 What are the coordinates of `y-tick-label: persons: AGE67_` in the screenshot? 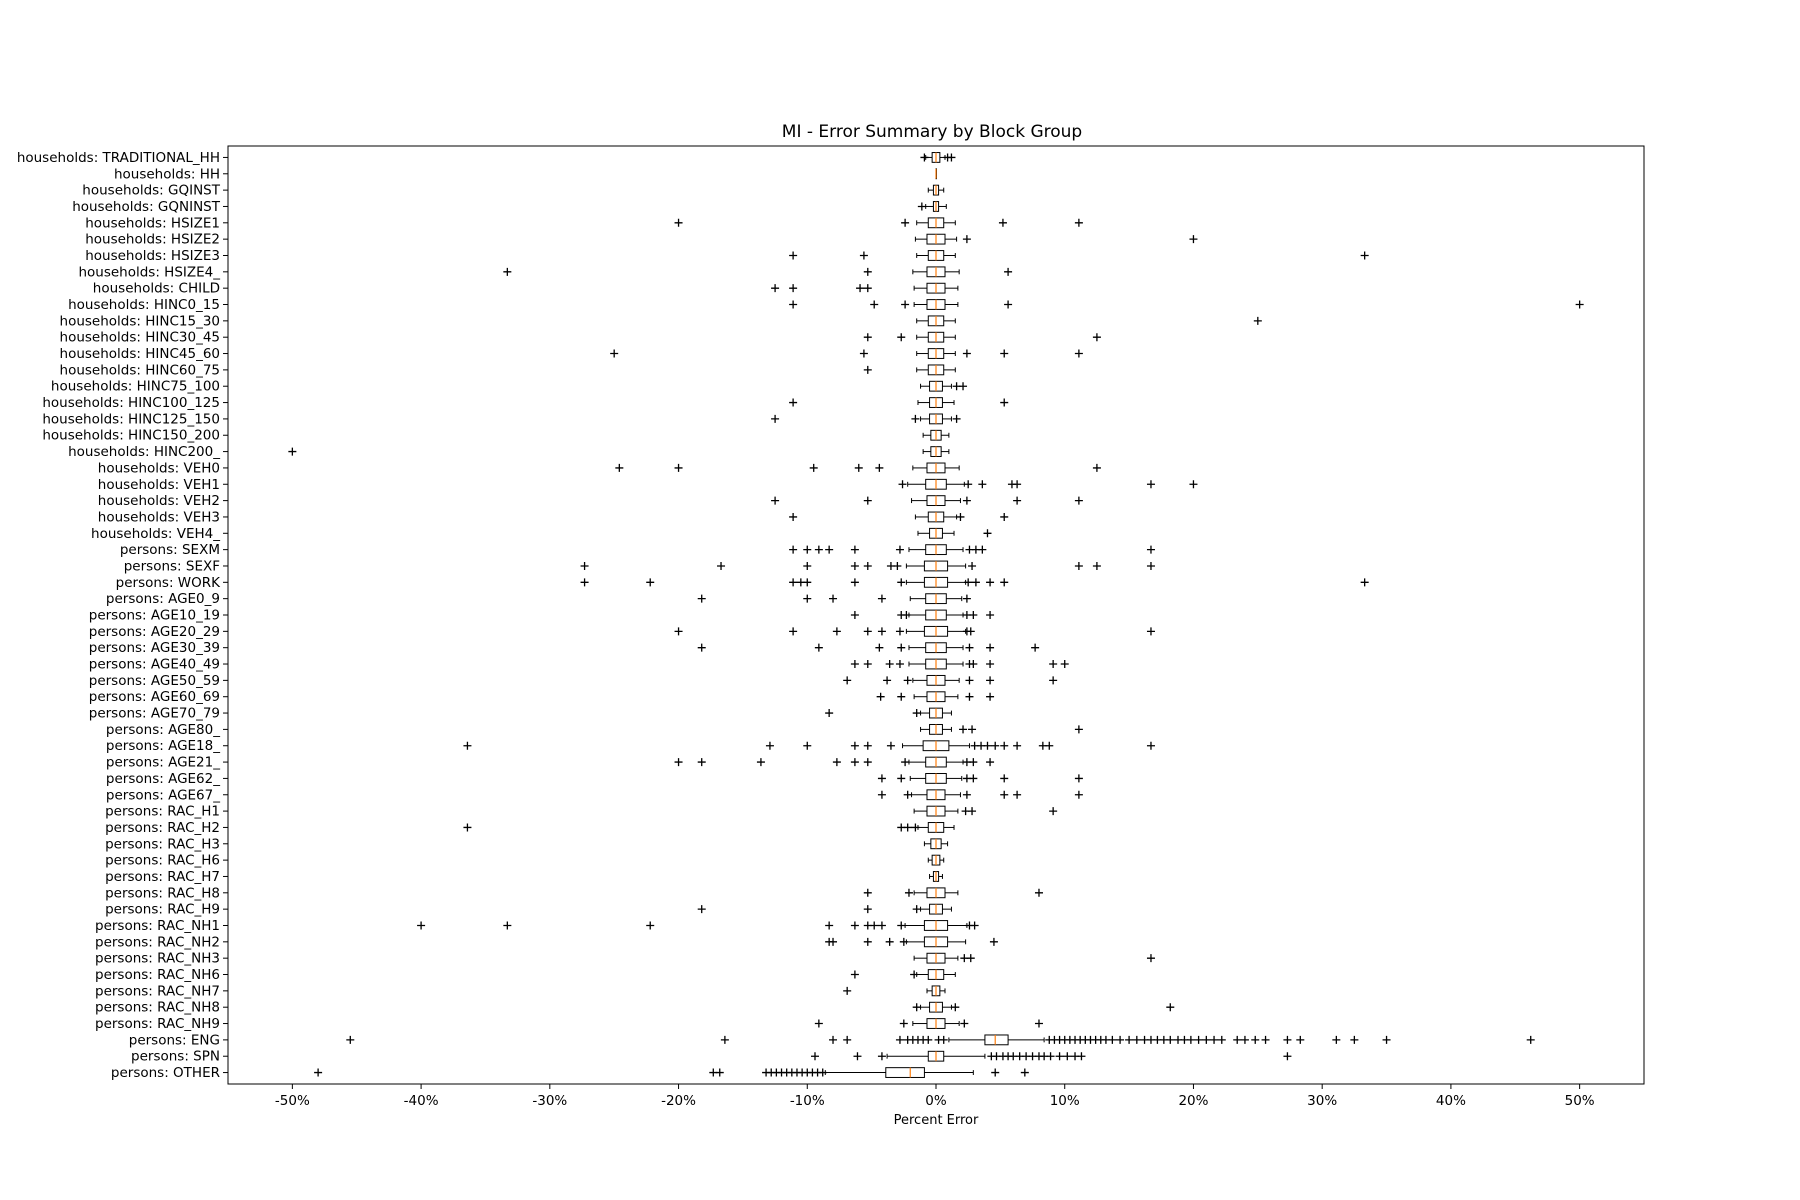 It's located at (163, 795).